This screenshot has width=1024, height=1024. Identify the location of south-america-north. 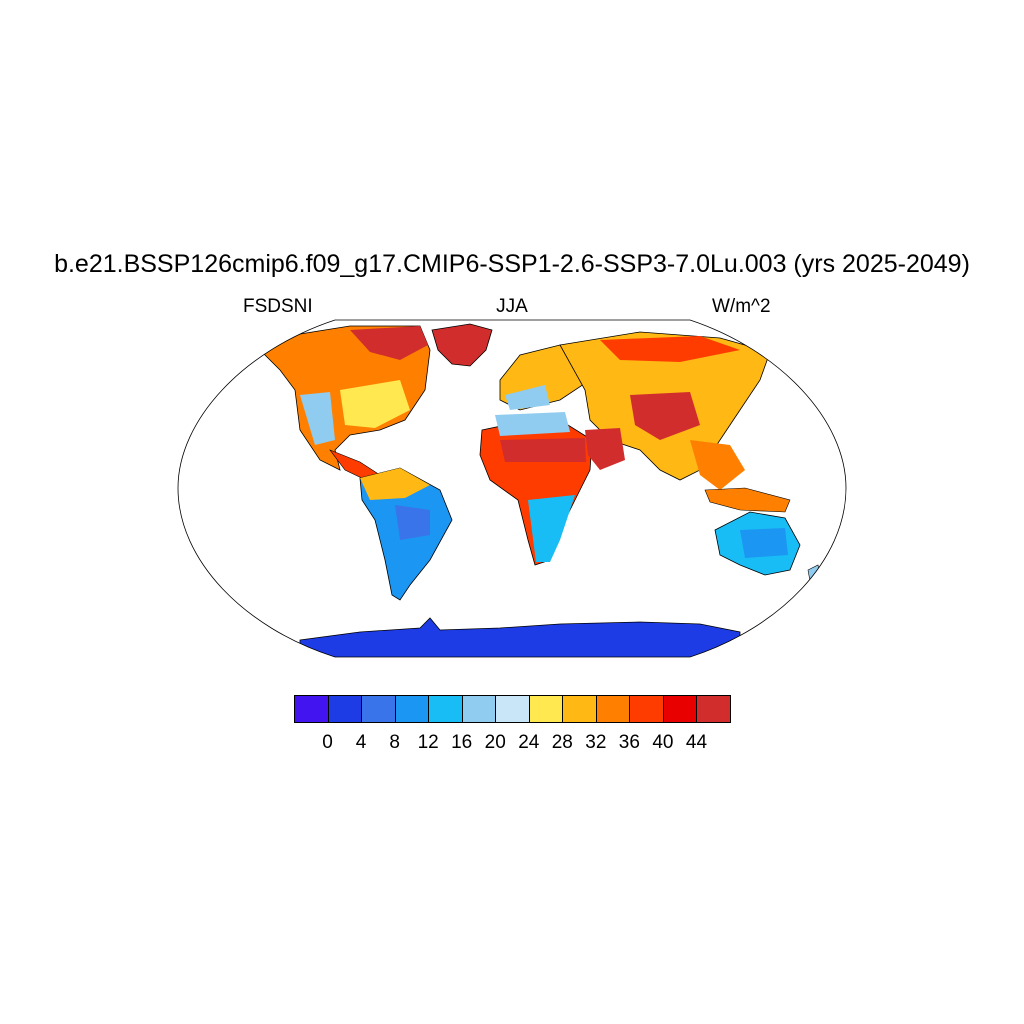
(395, 484).